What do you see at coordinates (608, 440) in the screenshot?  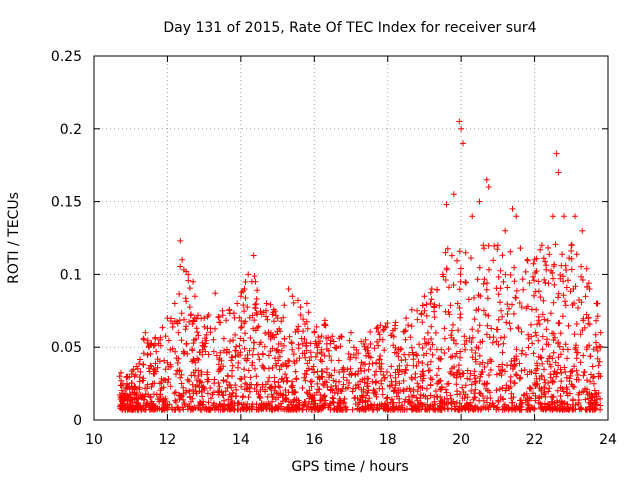 I see `x-tick-label: 24` at bounding box center [608, 440].